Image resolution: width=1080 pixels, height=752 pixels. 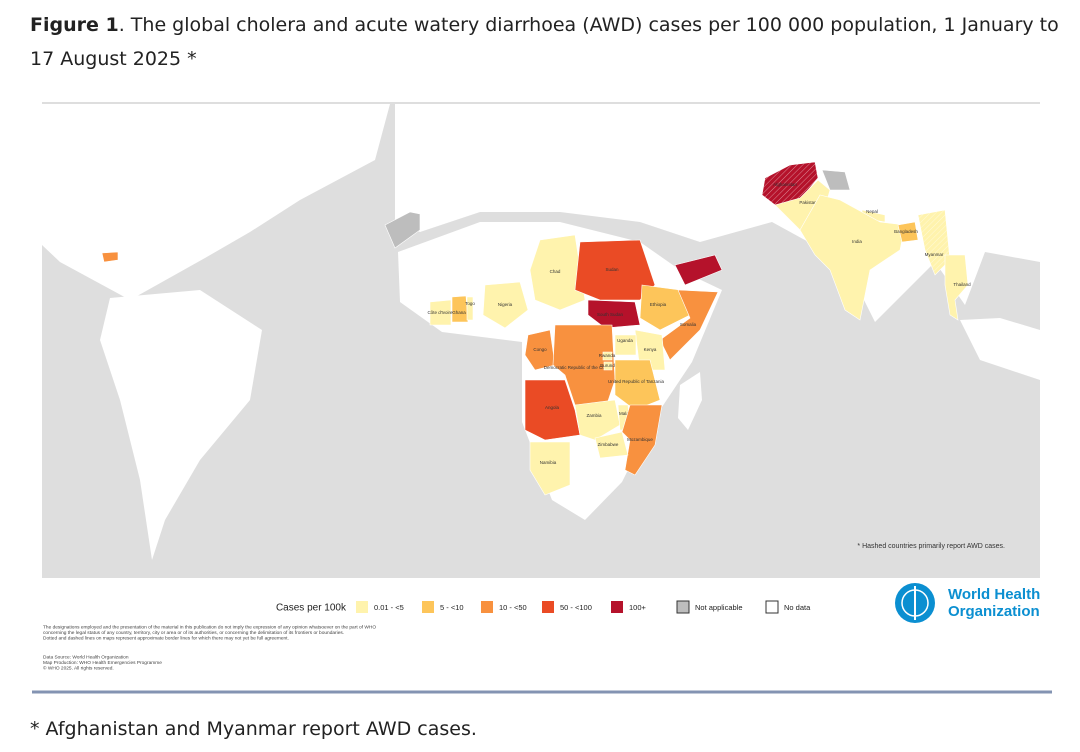 What do you see at coordinates (994, 594) in the screenshot?
I see `logo-text: World Health` at bounding box center [994, 594].